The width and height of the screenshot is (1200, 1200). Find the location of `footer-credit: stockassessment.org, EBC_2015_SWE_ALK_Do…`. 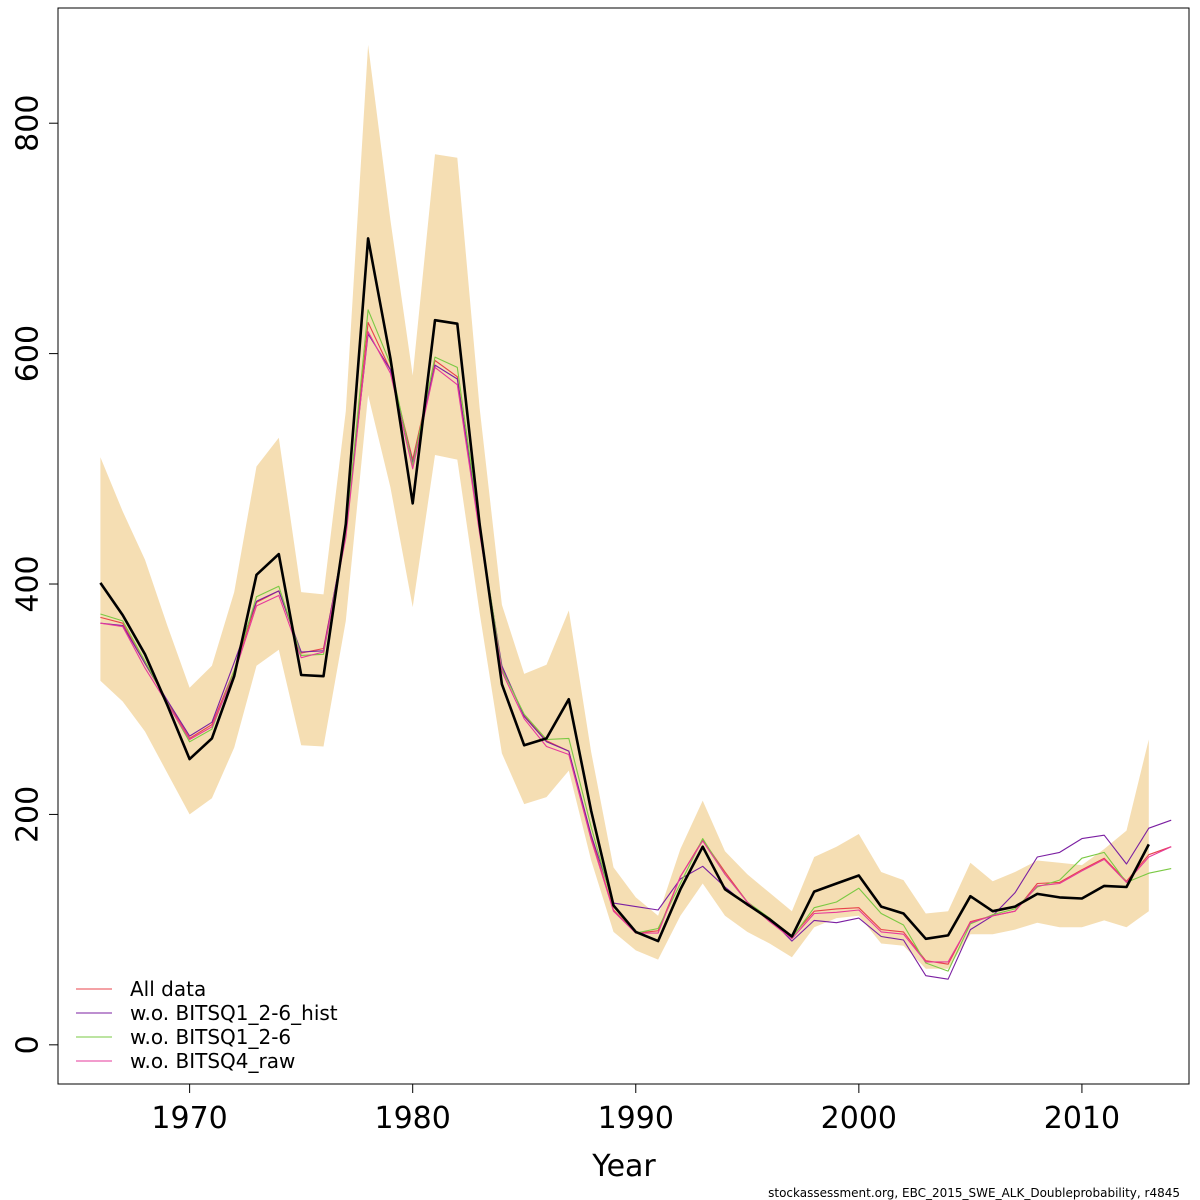

footer-credit: stockassessment.org, EBC_2015_SWE_ALK_Do… is located at coordinates (974, 1193).